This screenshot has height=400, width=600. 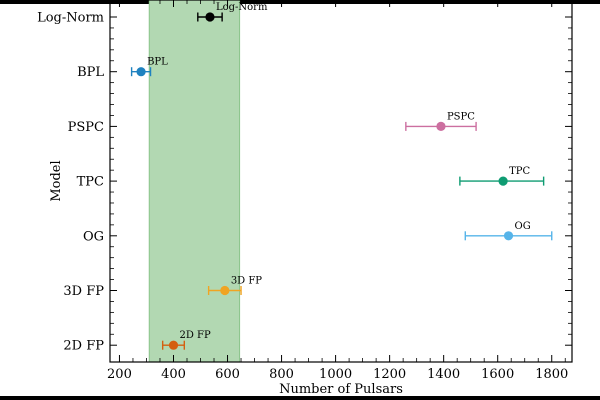 What do you see at coordinates (389, 374) in the screenshot?
I see `x-tick-label: 1200` at bounding box center [389, 374].